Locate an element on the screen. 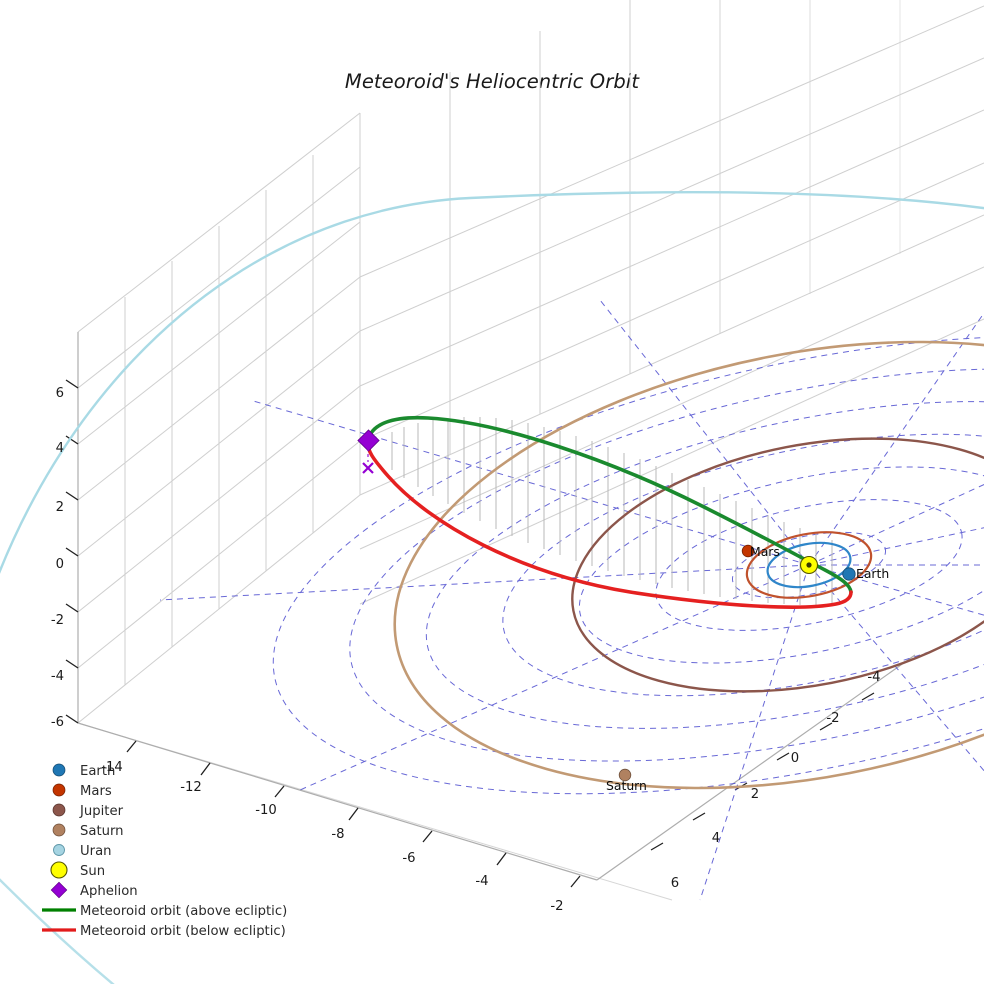 Image resolution: width=984 pixels, height=984 pixels. mars-marker is located at coordinates (748, 551).